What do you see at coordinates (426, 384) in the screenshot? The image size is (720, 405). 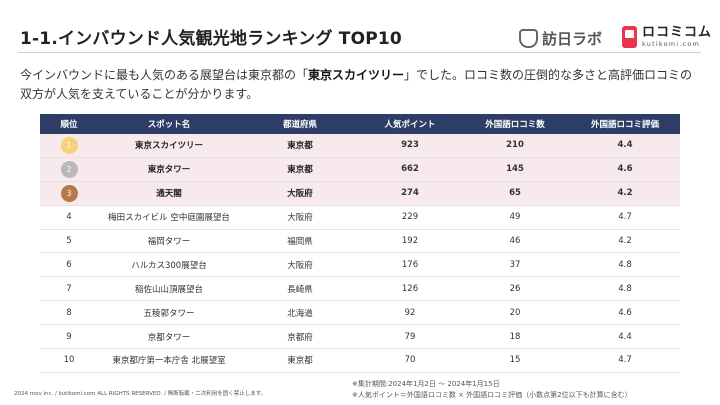 I see `note-period: ※集計期間:2024年1月2日 〜 2024年1月15日` at bounding box center [426, 384].